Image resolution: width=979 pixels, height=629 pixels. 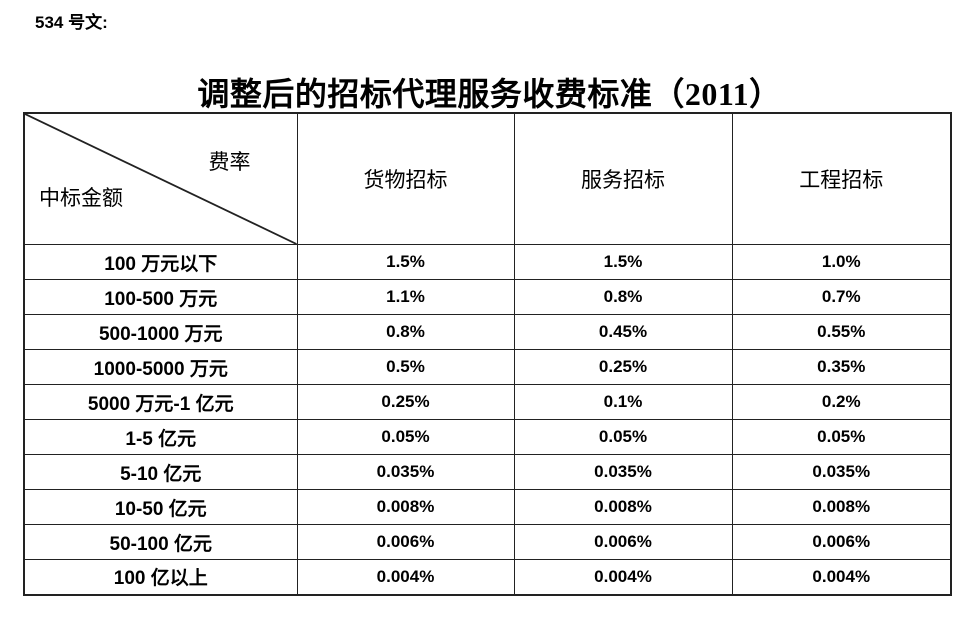 What do you see at coordinates (841, 262) in the screenshot?
I see `rate-value: 1.0%` at bounding box center [841, 262].